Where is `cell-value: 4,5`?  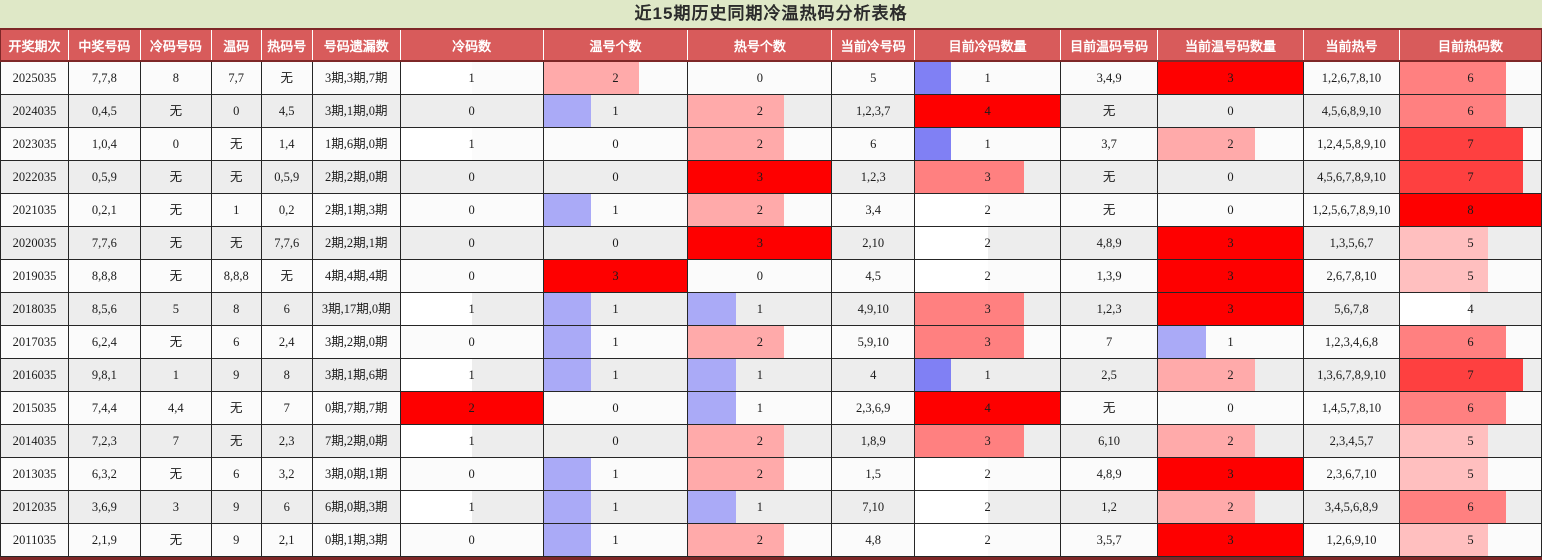
cell-value: 4,5 is located at coordinates (286, 111).